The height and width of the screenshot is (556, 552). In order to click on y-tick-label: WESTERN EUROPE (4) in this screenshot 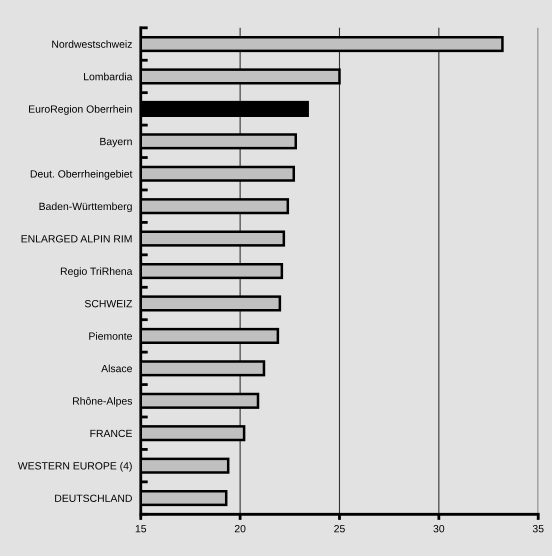, I will do `click(75, 467)`.